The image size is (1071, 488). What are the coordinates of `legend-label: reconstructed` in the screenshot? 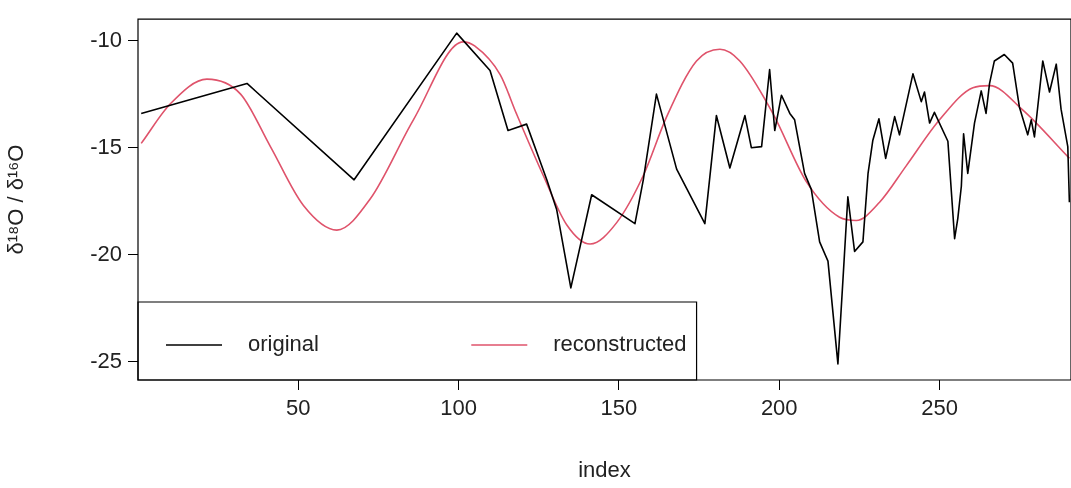 It's located at (620, 344).